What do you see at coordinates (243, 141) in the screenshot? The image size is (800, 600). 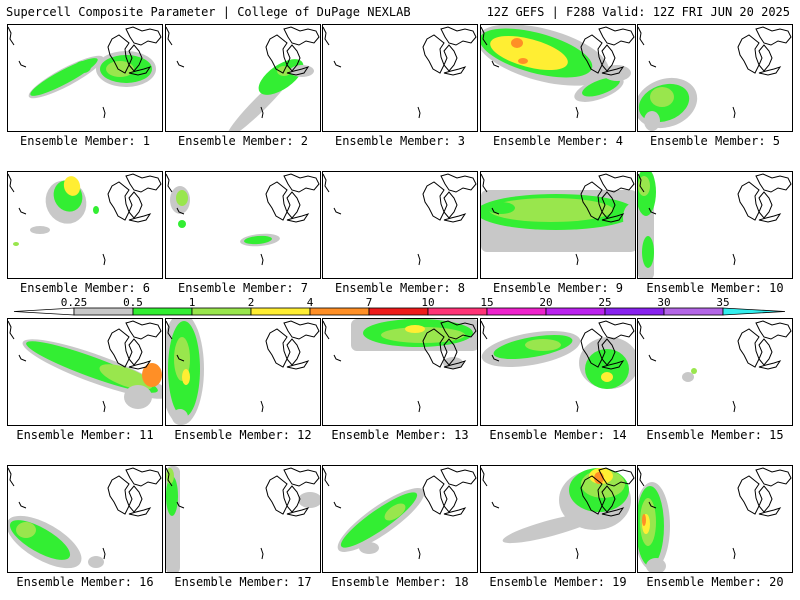 I see `ensemble-member-label: Ensemble Member: 2` at bounding box center [243, 141].